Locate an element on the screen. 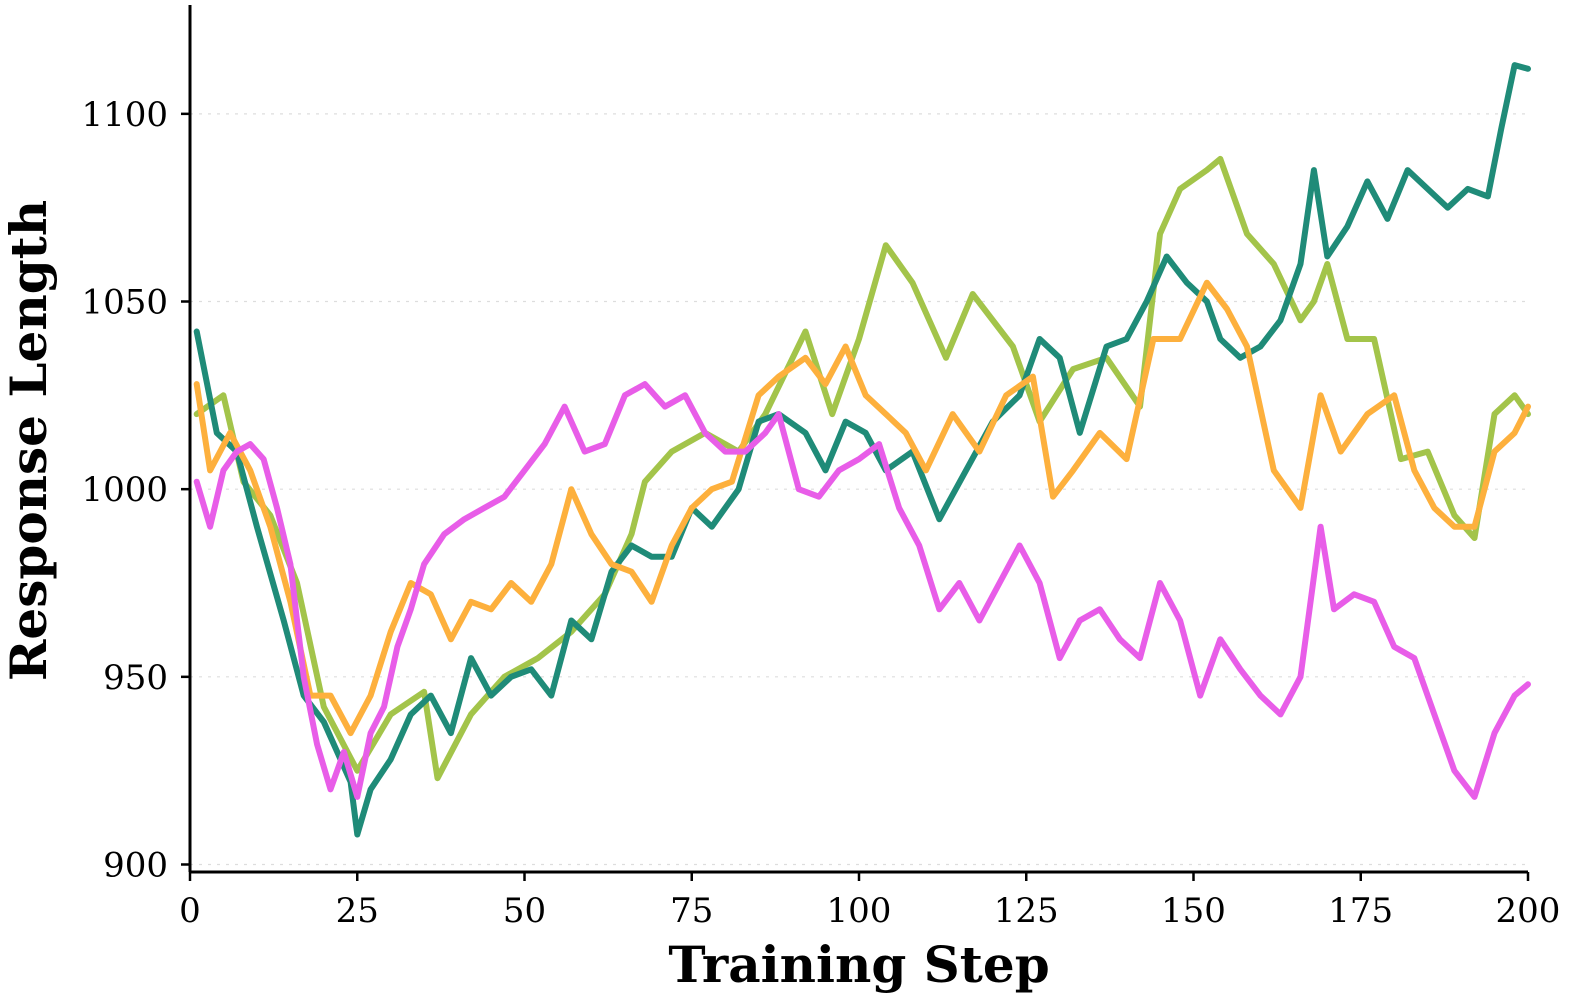 This screenshot has width=1573, height=1002. x-tick-label-5: 125 is located at coordinates (1026, 911).